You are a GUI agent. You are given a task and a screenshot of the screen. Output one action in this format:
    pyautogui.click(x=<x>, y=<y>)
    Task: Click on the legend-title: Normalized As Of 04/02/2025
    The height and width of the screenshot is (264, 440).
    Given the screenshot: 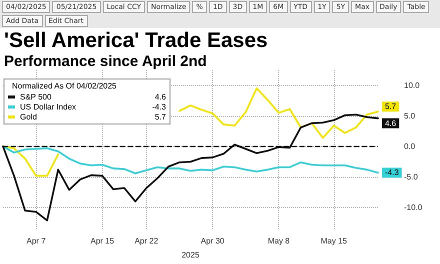 What is the action you would take?
    pyautogui.click(x=65, y=86)
    